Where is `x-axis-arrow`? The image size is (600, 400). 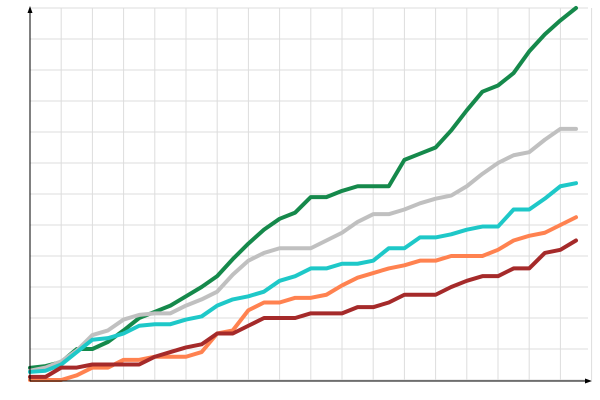
x-axis-arrow is located at coordinates (588, 381).